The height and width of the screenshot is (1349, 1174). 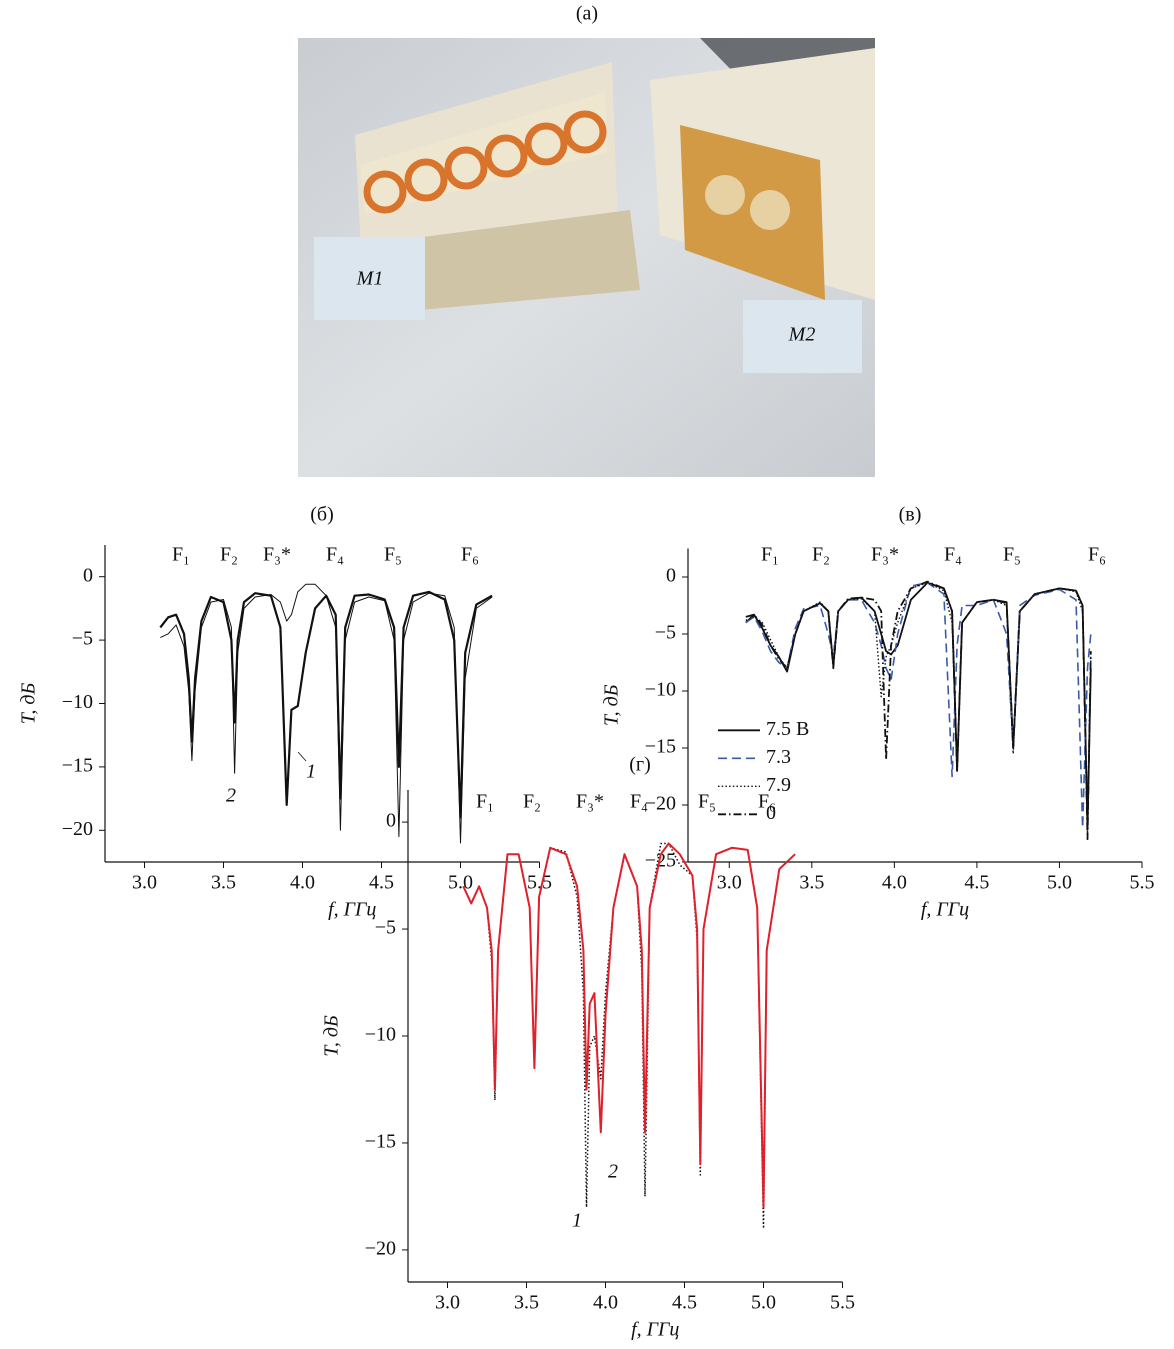 What do you see at coordinates (640, 765) in the screenshot?
I see `chart-title: (г)` at bounding box center [640, 765].